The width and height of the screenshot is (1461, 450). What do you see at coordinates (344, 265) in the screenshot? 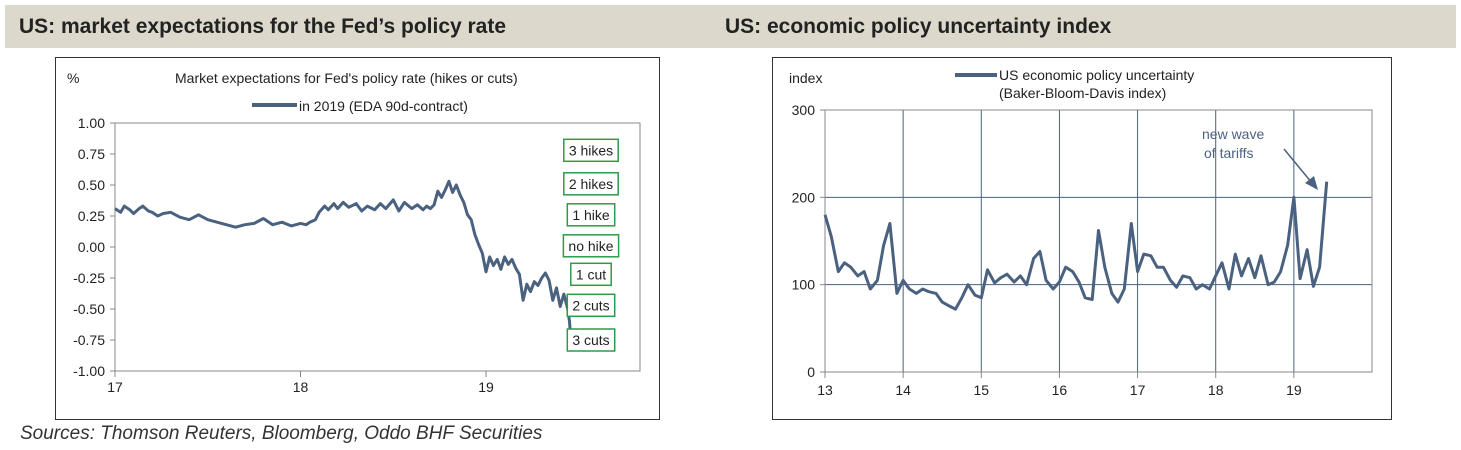
I see `series-line-2019-expectations` at bounding box center [344, 265].